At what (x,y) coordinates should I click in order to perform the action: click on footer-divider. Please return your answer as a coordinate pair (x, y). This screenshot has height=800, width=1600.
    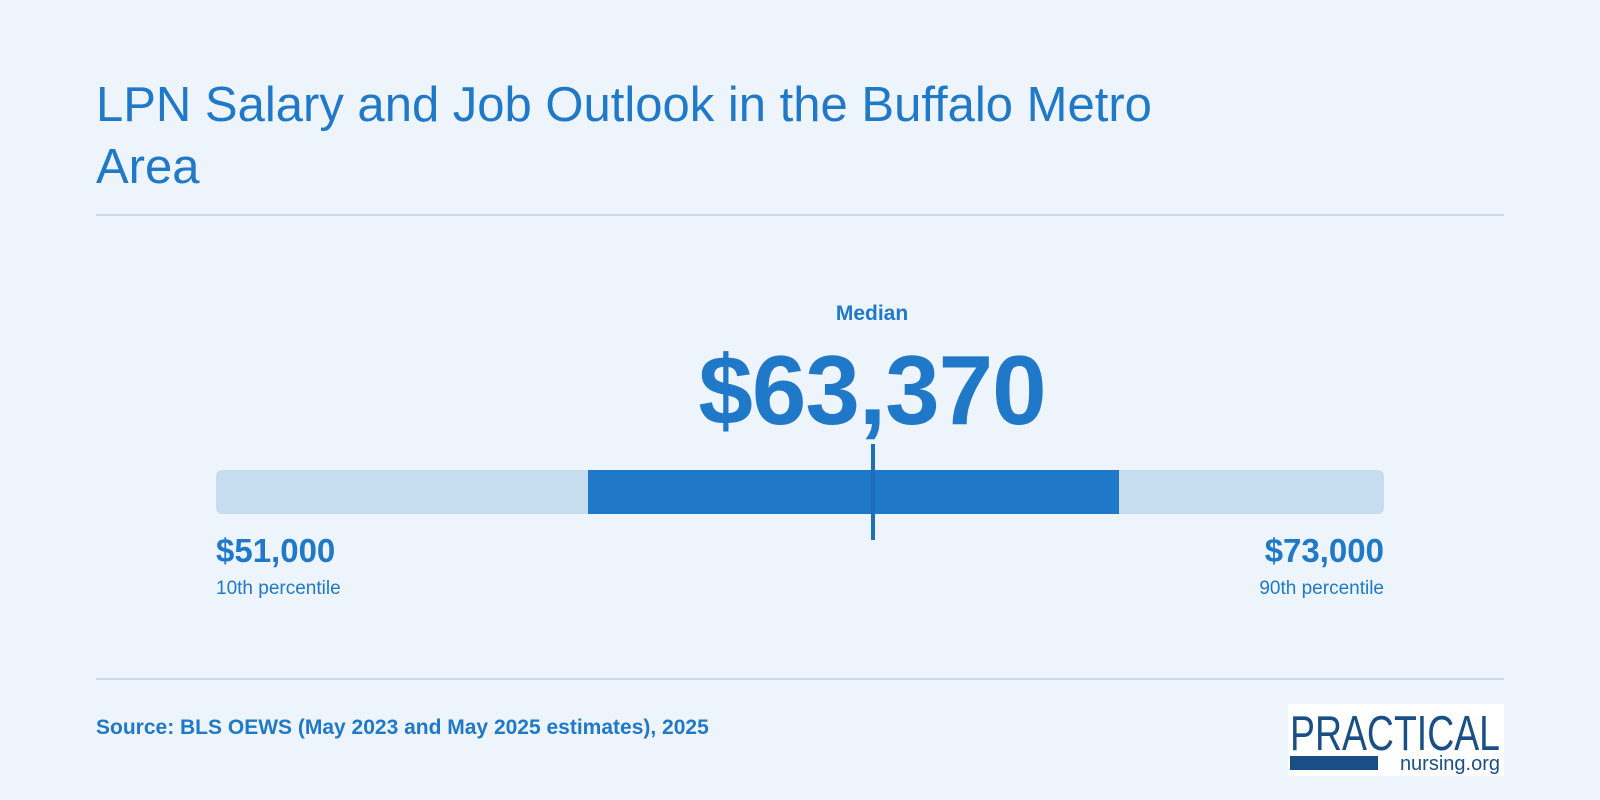
    Looking at the image, I should click on (800, 679).